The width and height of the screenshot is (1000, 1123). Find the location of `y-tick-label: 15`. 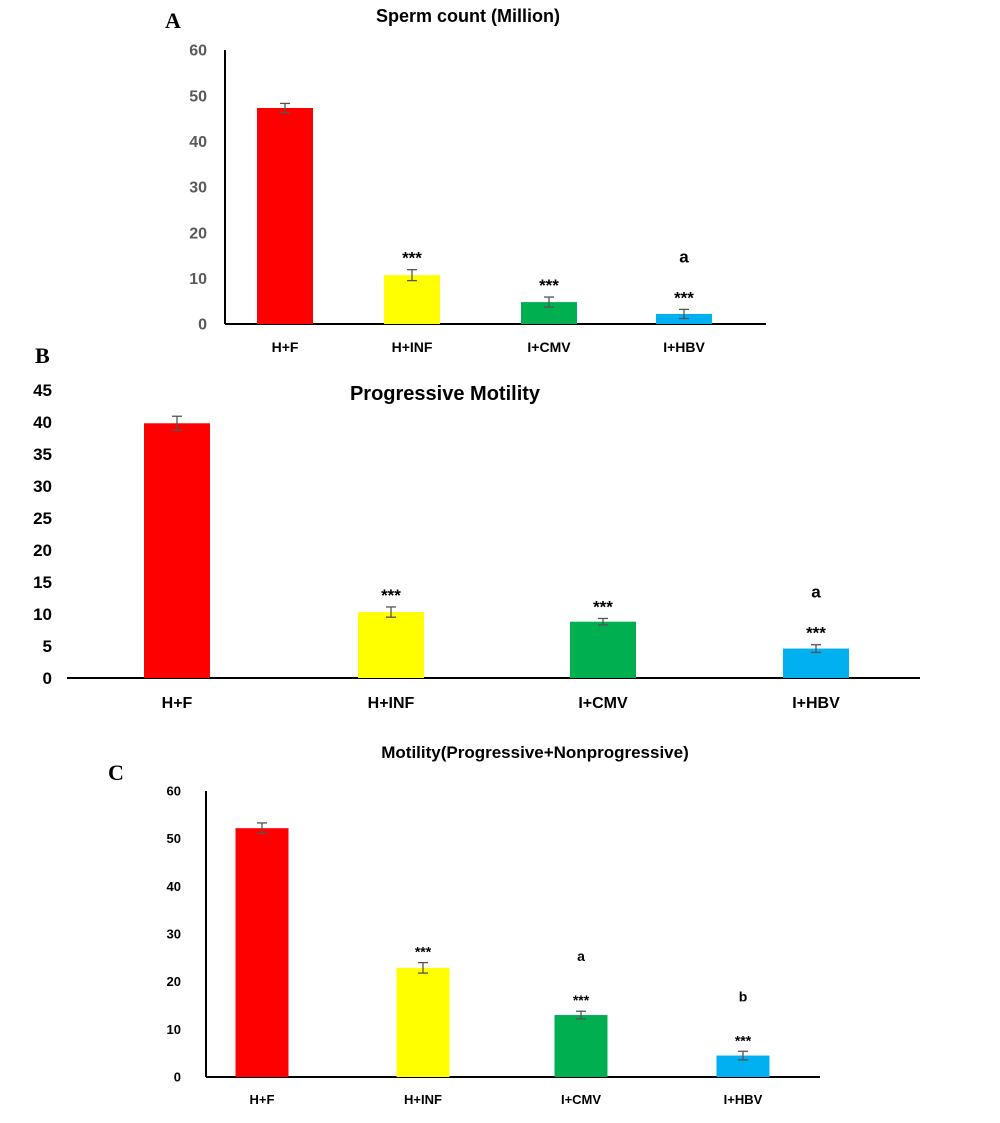

y-tick-label: 15 is located at coordinates (42, 582).